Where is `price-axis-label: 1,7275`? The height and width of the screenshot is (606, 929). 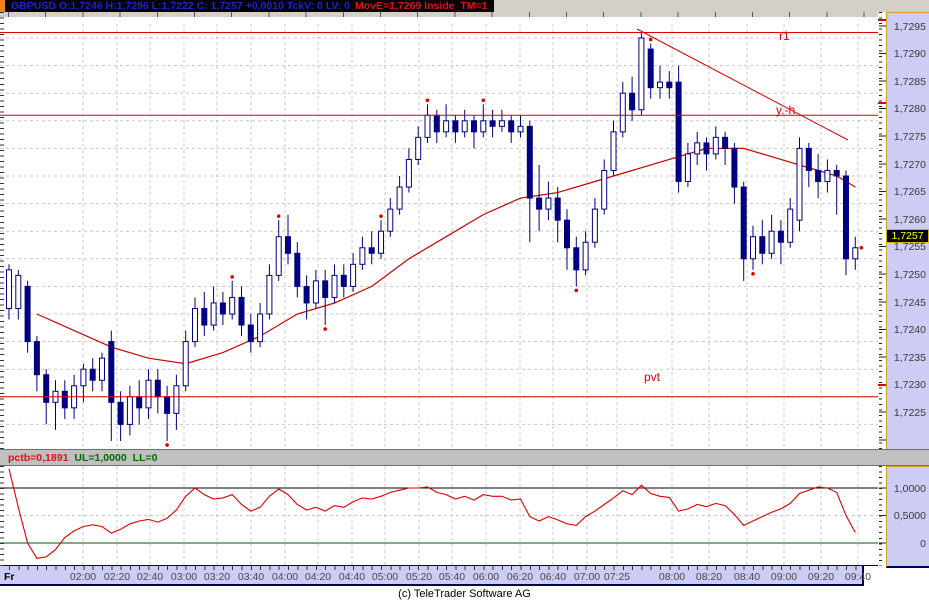 price-axis-label: 1,7275 is located at coordinates (909, 136).